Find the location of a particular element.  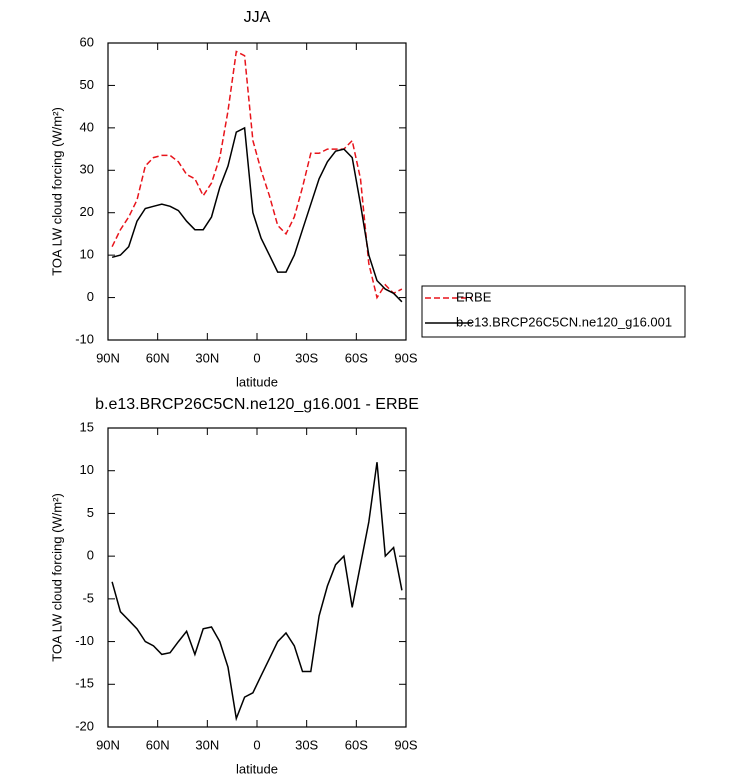

y-tick-label: 40 is located at coordinates (87, 126).